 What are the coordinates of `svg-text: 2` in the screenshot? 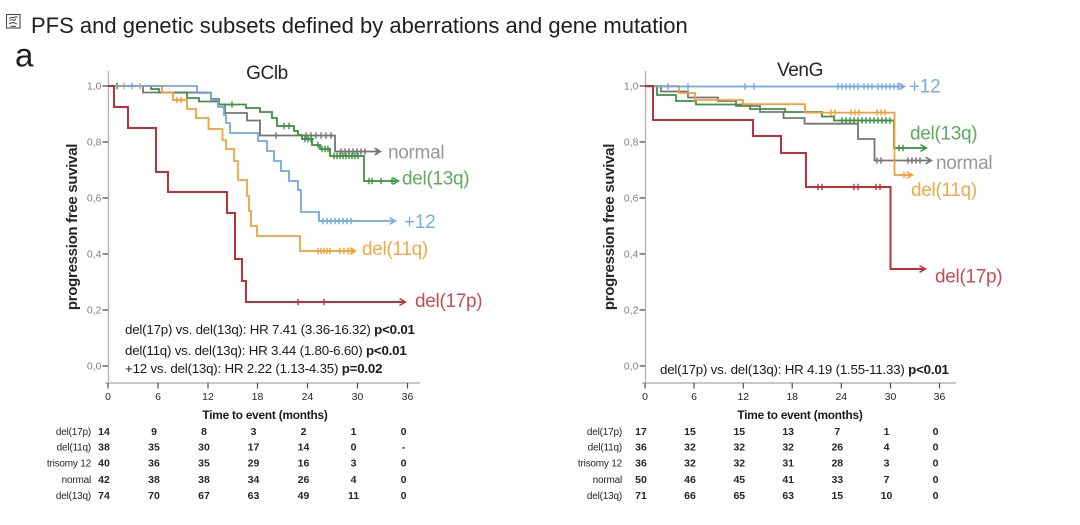 It's located at (304, 432).